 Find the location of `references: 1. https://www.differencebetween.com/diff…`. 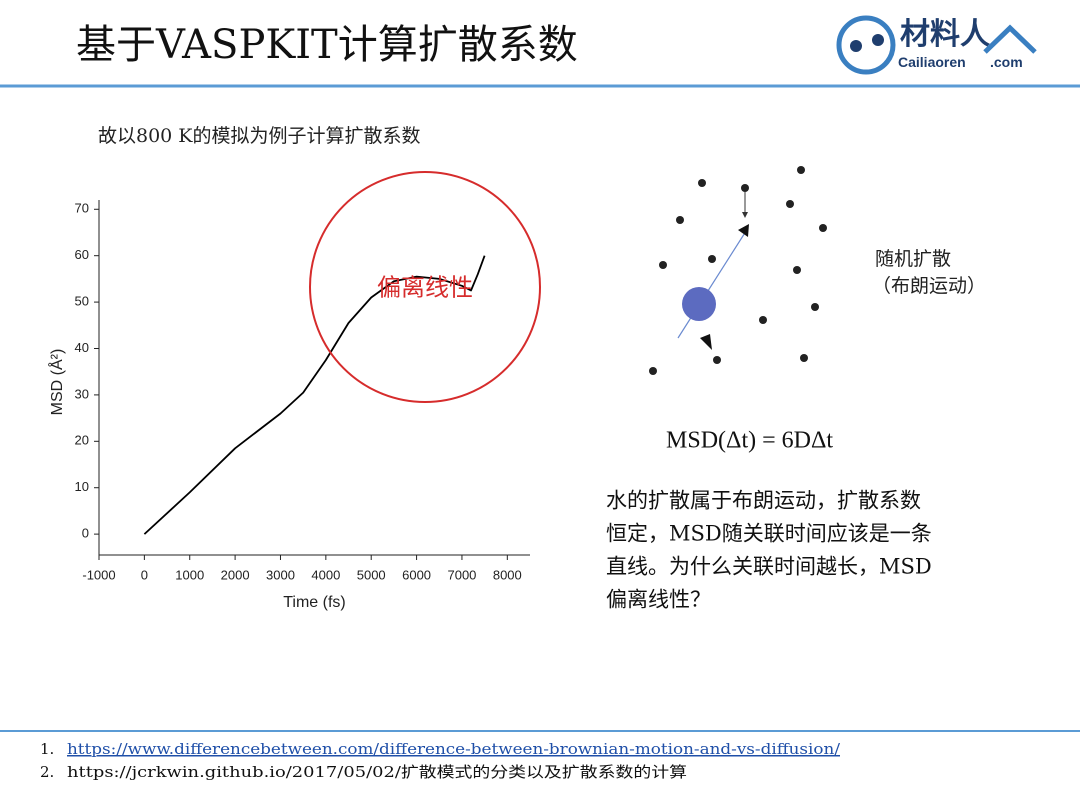

references: 1. https://www.differencebetween.com/diff… is located at coordinates (440, 760).